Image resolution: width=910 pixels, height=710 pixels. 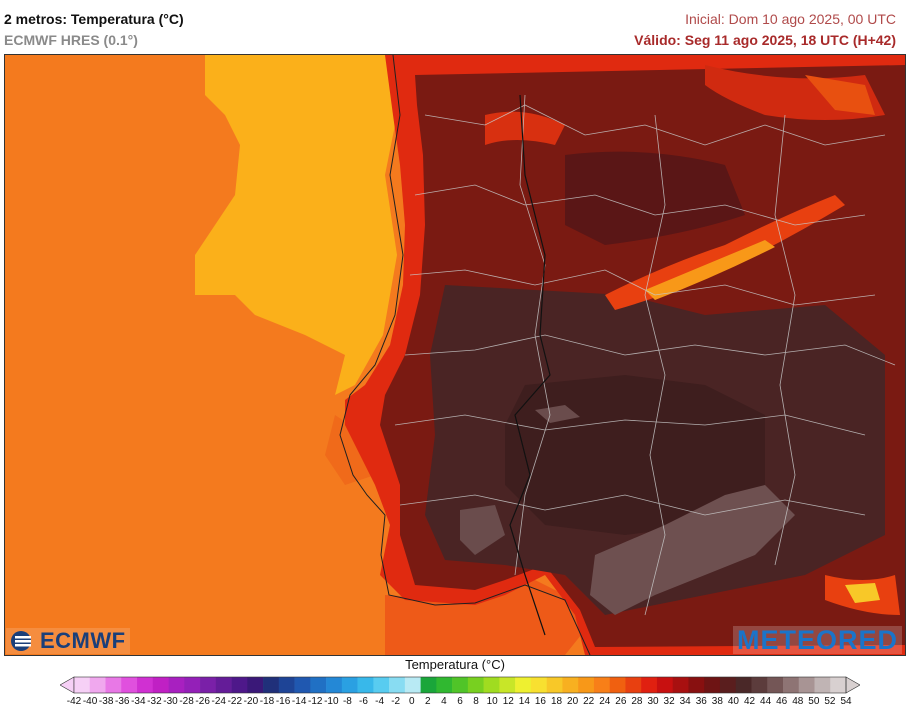 What do you see at coordinates (653, 701) in the screenshot?
I see `colorbar-tick-label: 30` at bounding box center [653, 701].